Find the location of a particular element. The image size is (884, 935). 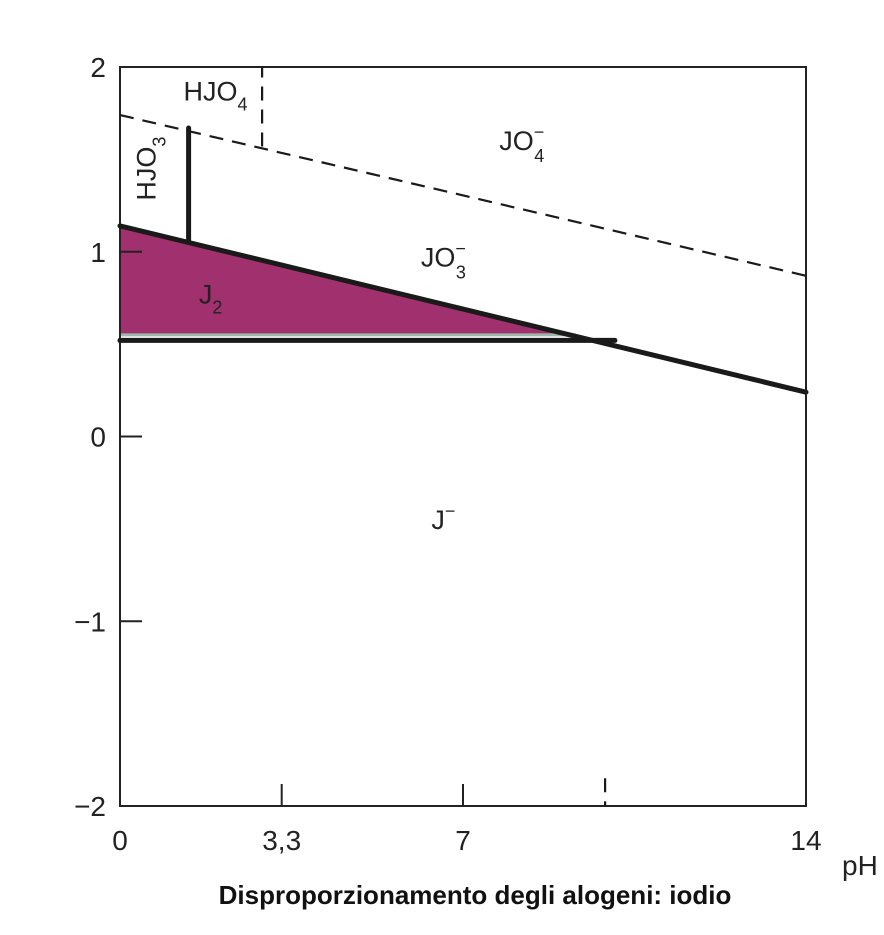

region-label-jo4-minus: JO− 4 is located at coordinates (521, 144).